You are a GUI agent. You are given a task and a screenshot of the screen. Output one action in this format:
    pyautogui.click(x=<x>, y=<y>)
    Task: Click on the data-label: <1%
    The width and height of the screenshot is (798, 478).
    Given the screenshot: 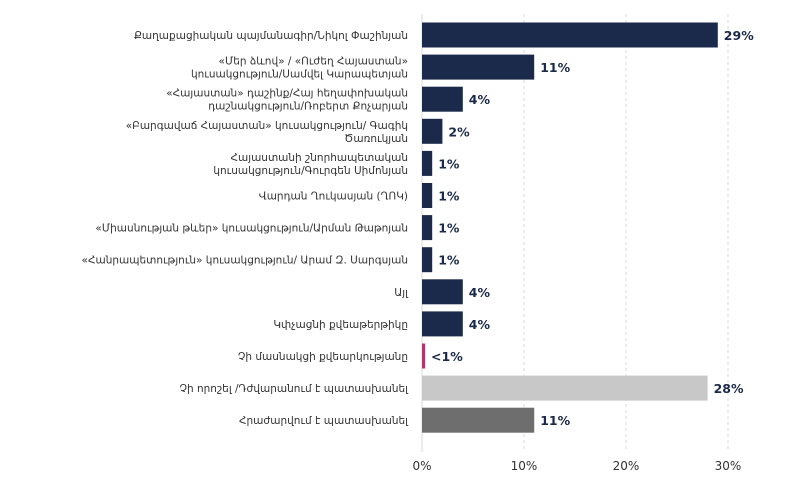 What is the action you would take?
    pyautogui.click(x=447, y=356)
    